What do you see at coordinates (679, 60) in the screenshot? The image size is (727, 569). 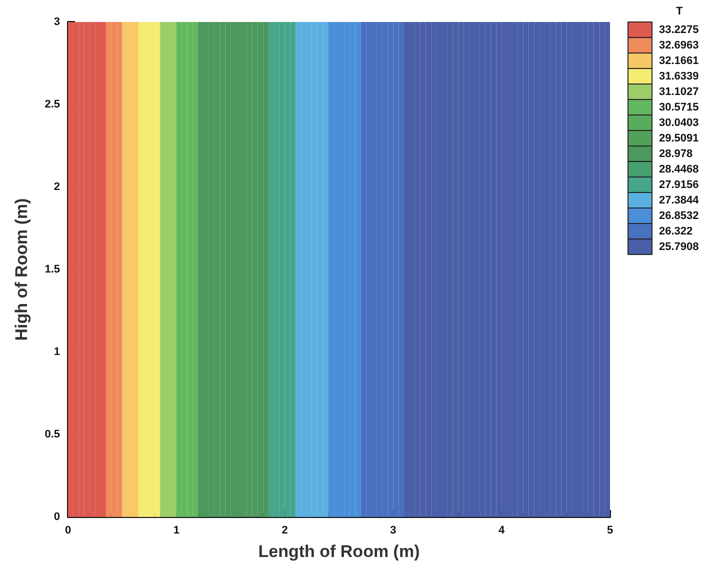 I see `color-bar-label: 32.1661` at bounding box center [679, 60].